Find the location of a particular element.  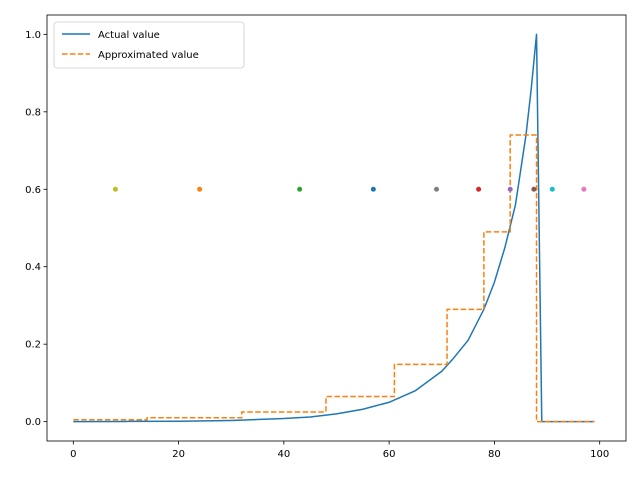

x-tick-label-1: 20 is located at coordinates (178, 454).